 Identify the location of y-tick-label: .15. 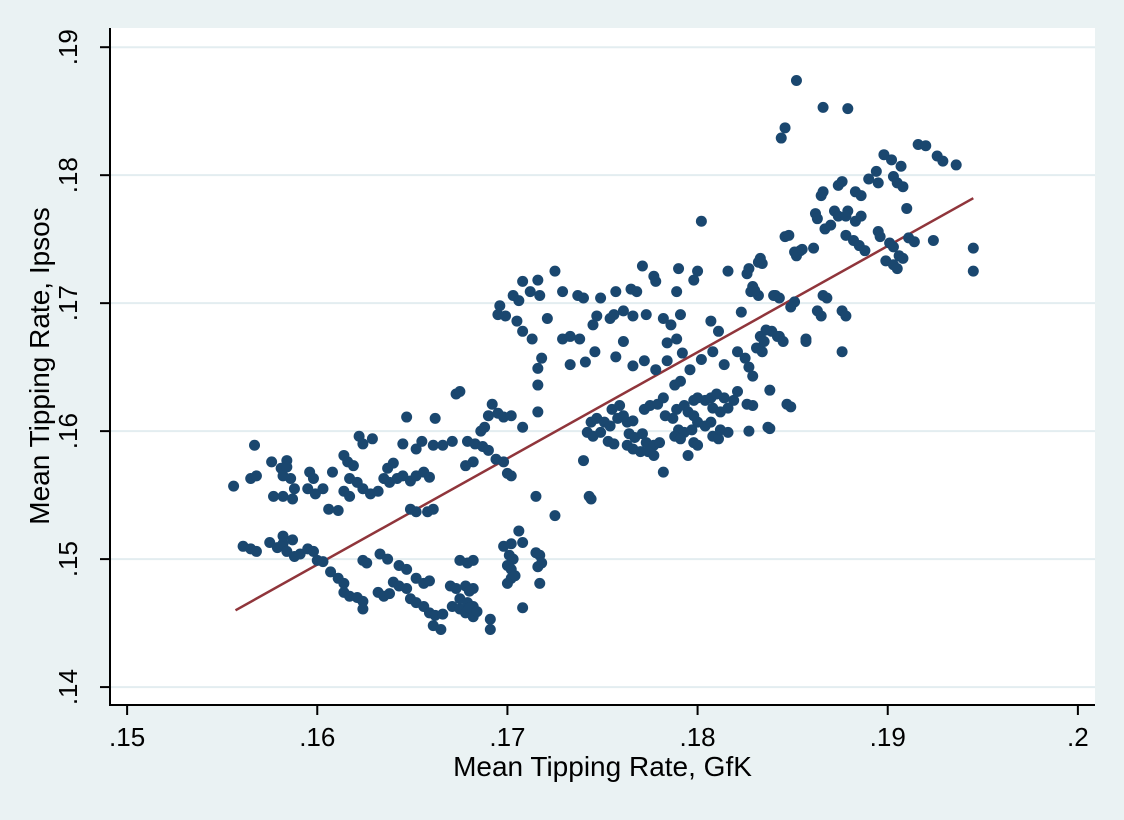
(68, 559).